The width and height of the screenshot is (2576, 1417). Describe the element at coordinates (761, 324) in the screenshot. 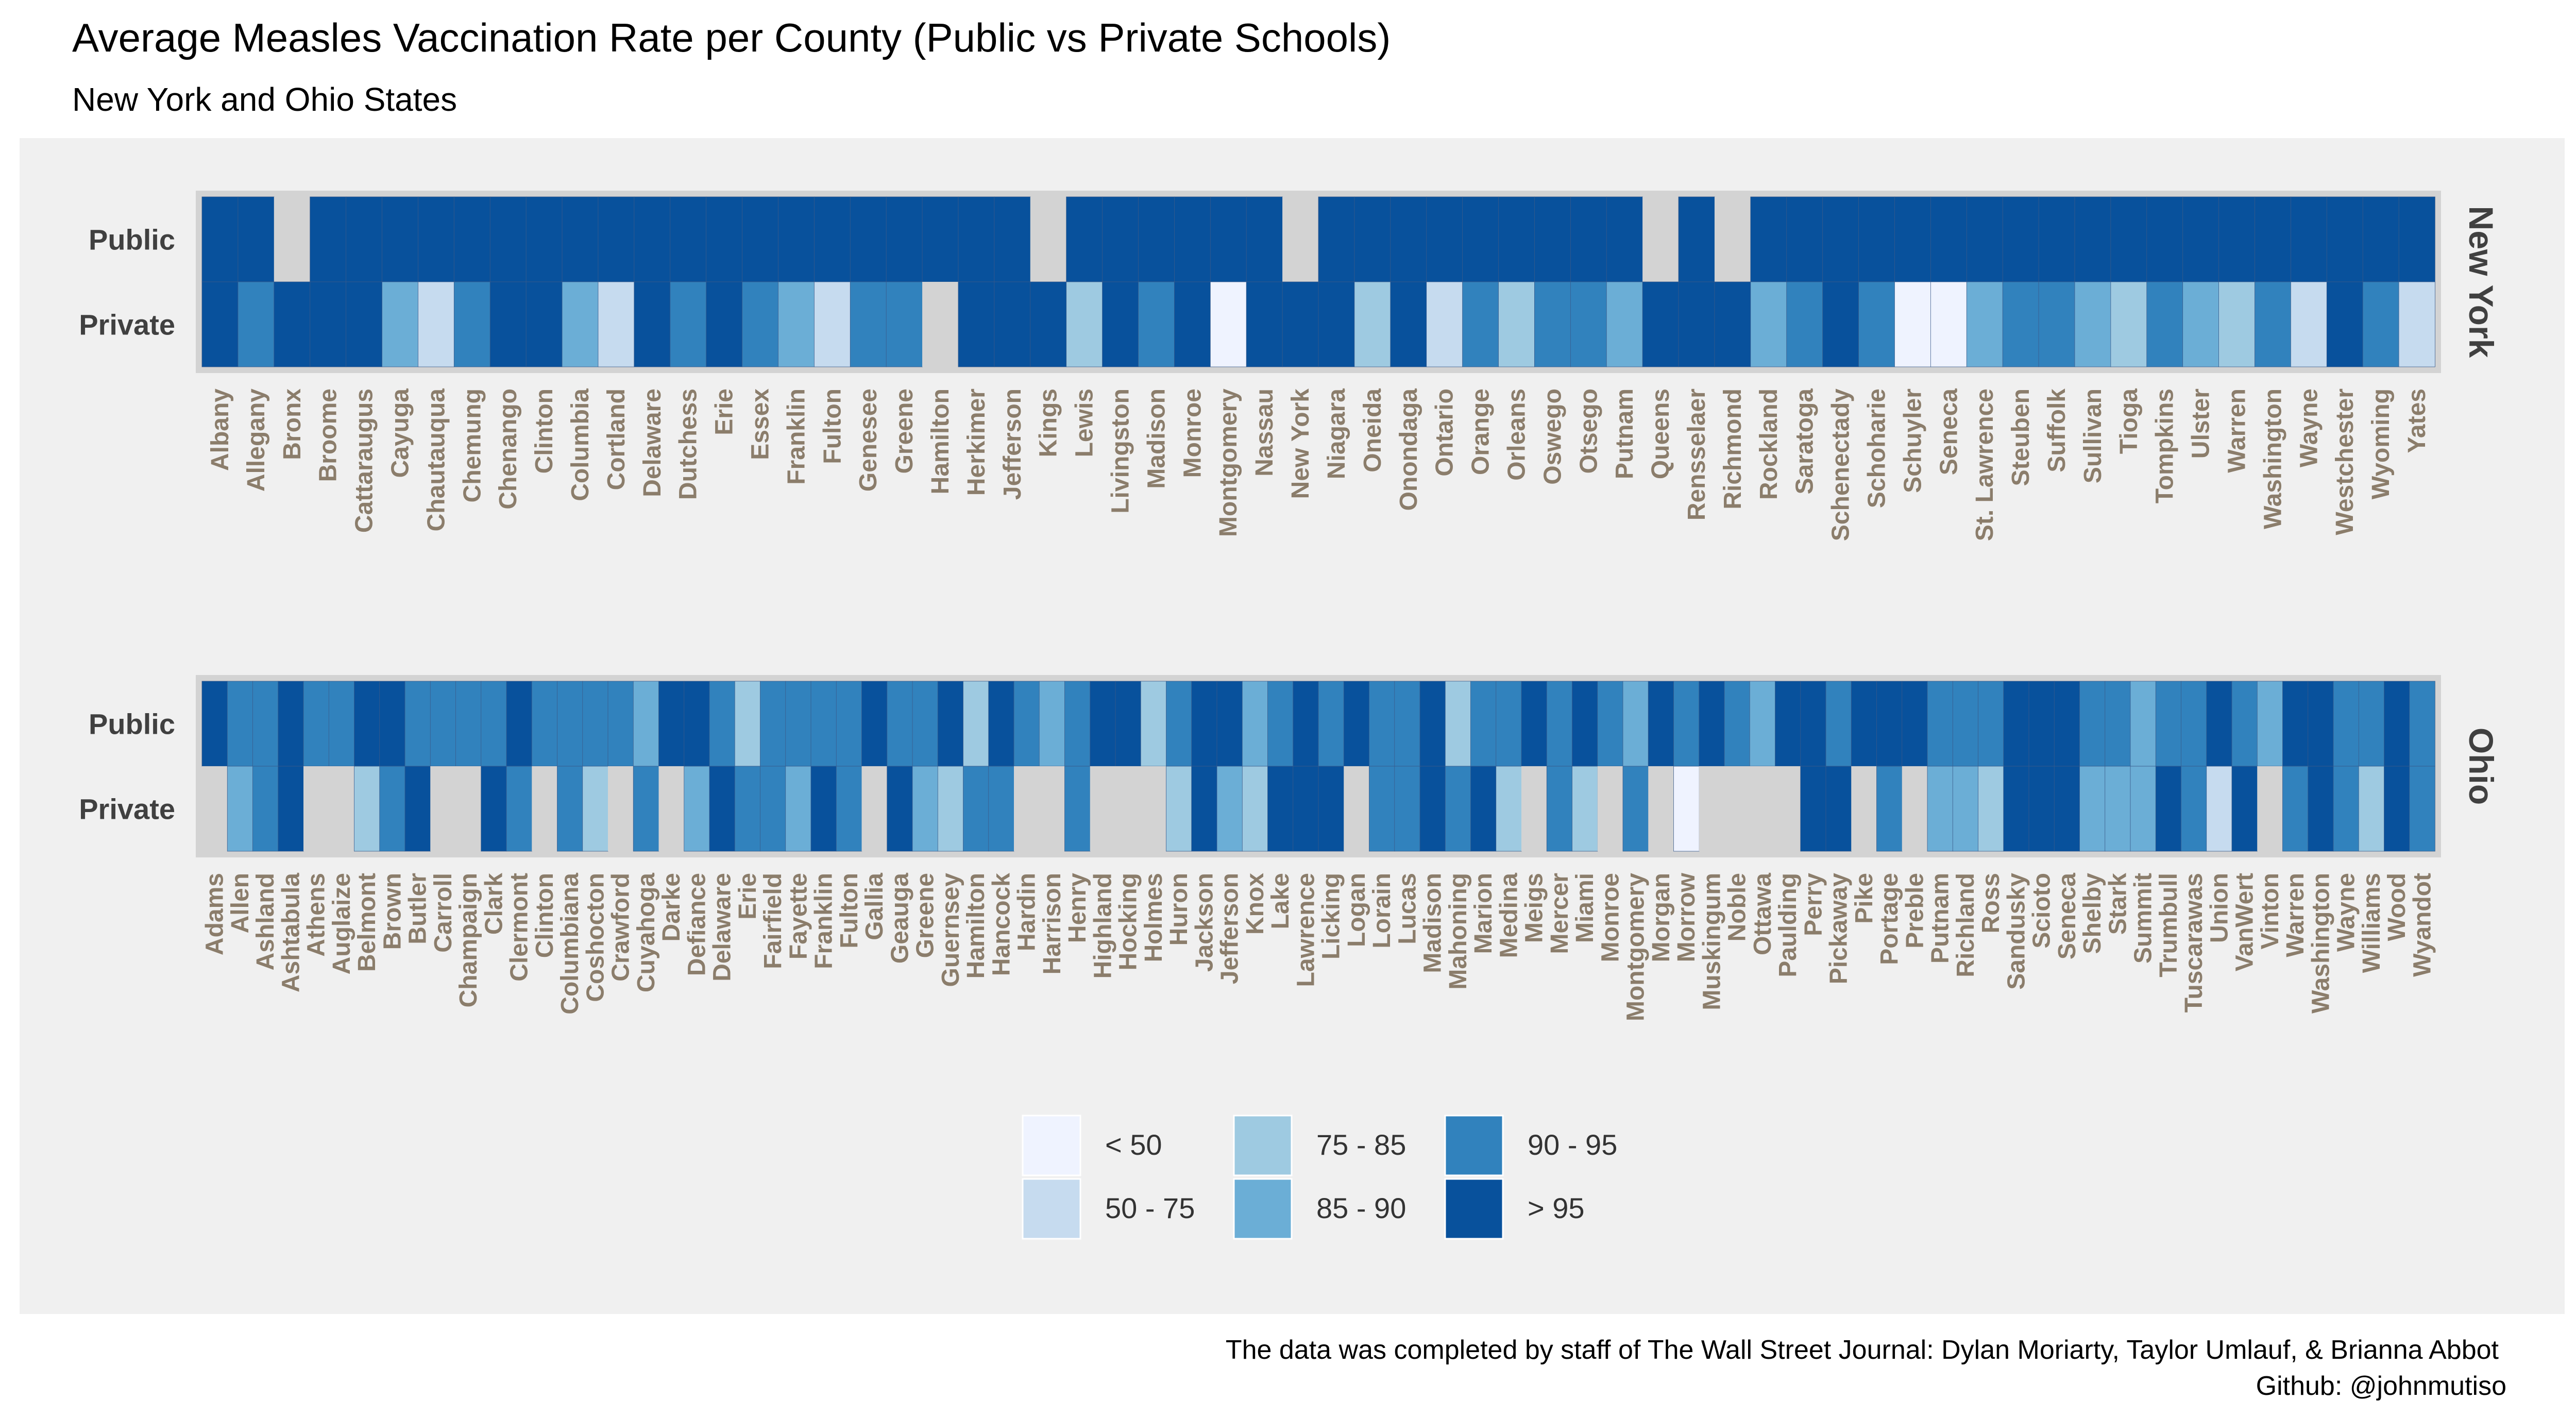

I see `heat-cell-new-york-private-essex: Essex Private: 90 - 95` at that location.